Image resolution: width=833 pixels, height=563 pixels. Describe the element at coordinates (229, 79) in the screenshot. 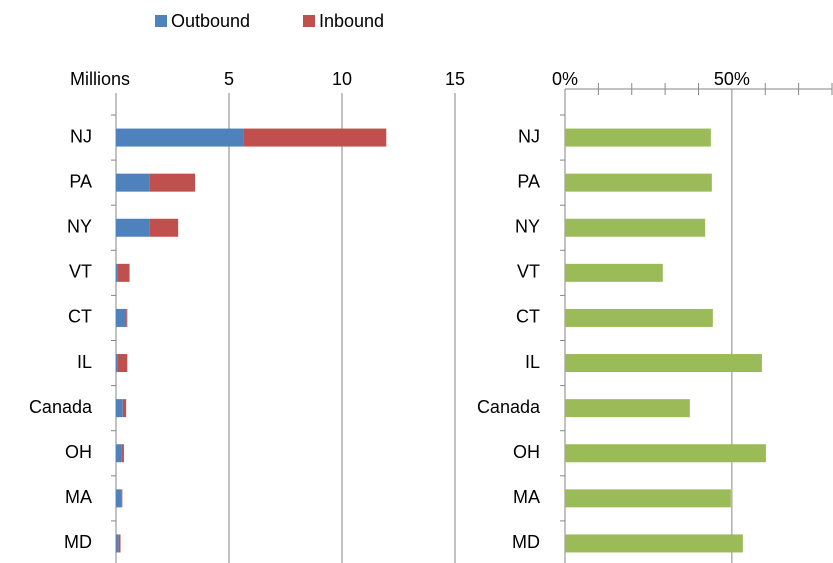

I see `x-tick-label: 5` at that location.